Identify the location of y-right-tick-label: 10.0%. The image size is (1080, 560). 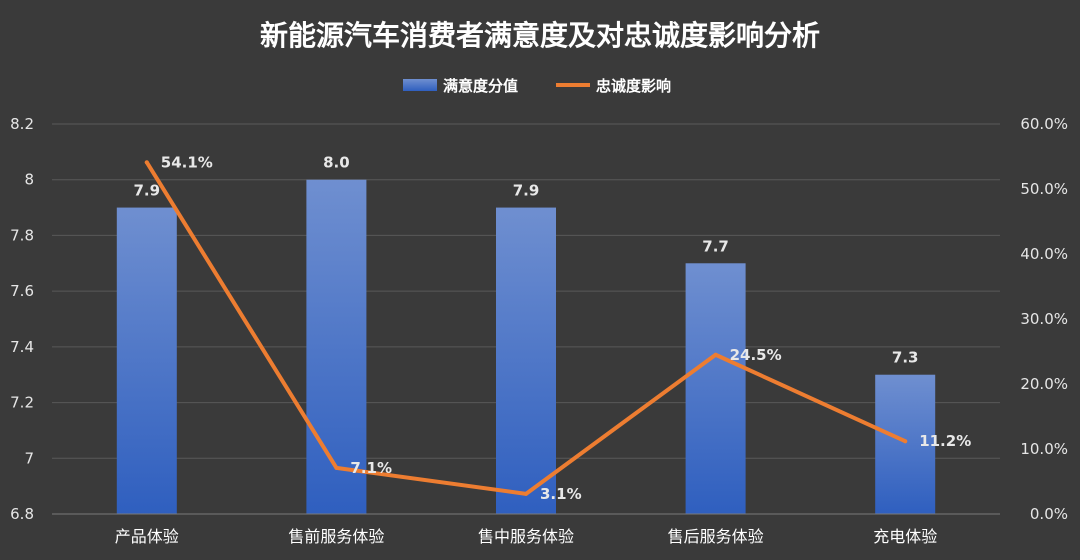
(1044, 449).